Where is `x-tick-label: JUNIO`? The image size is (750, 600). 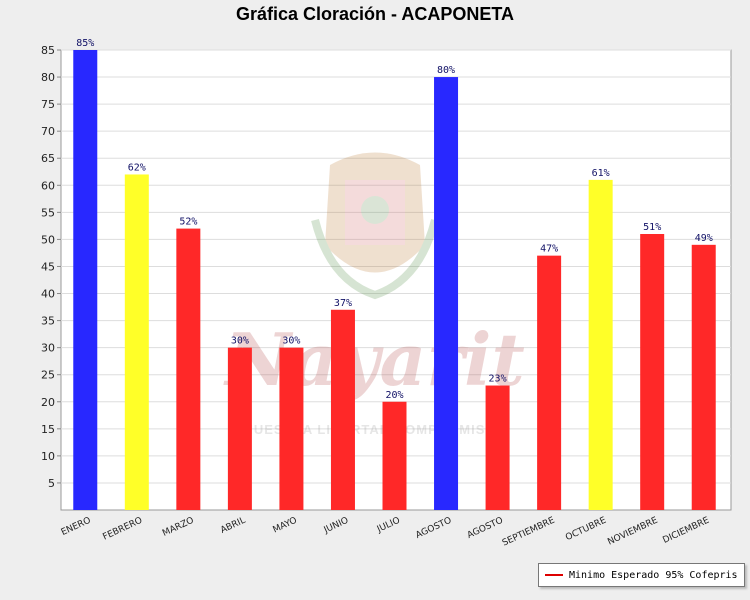
x-tick-label: JUNIO is located at coordinates (336, 526).